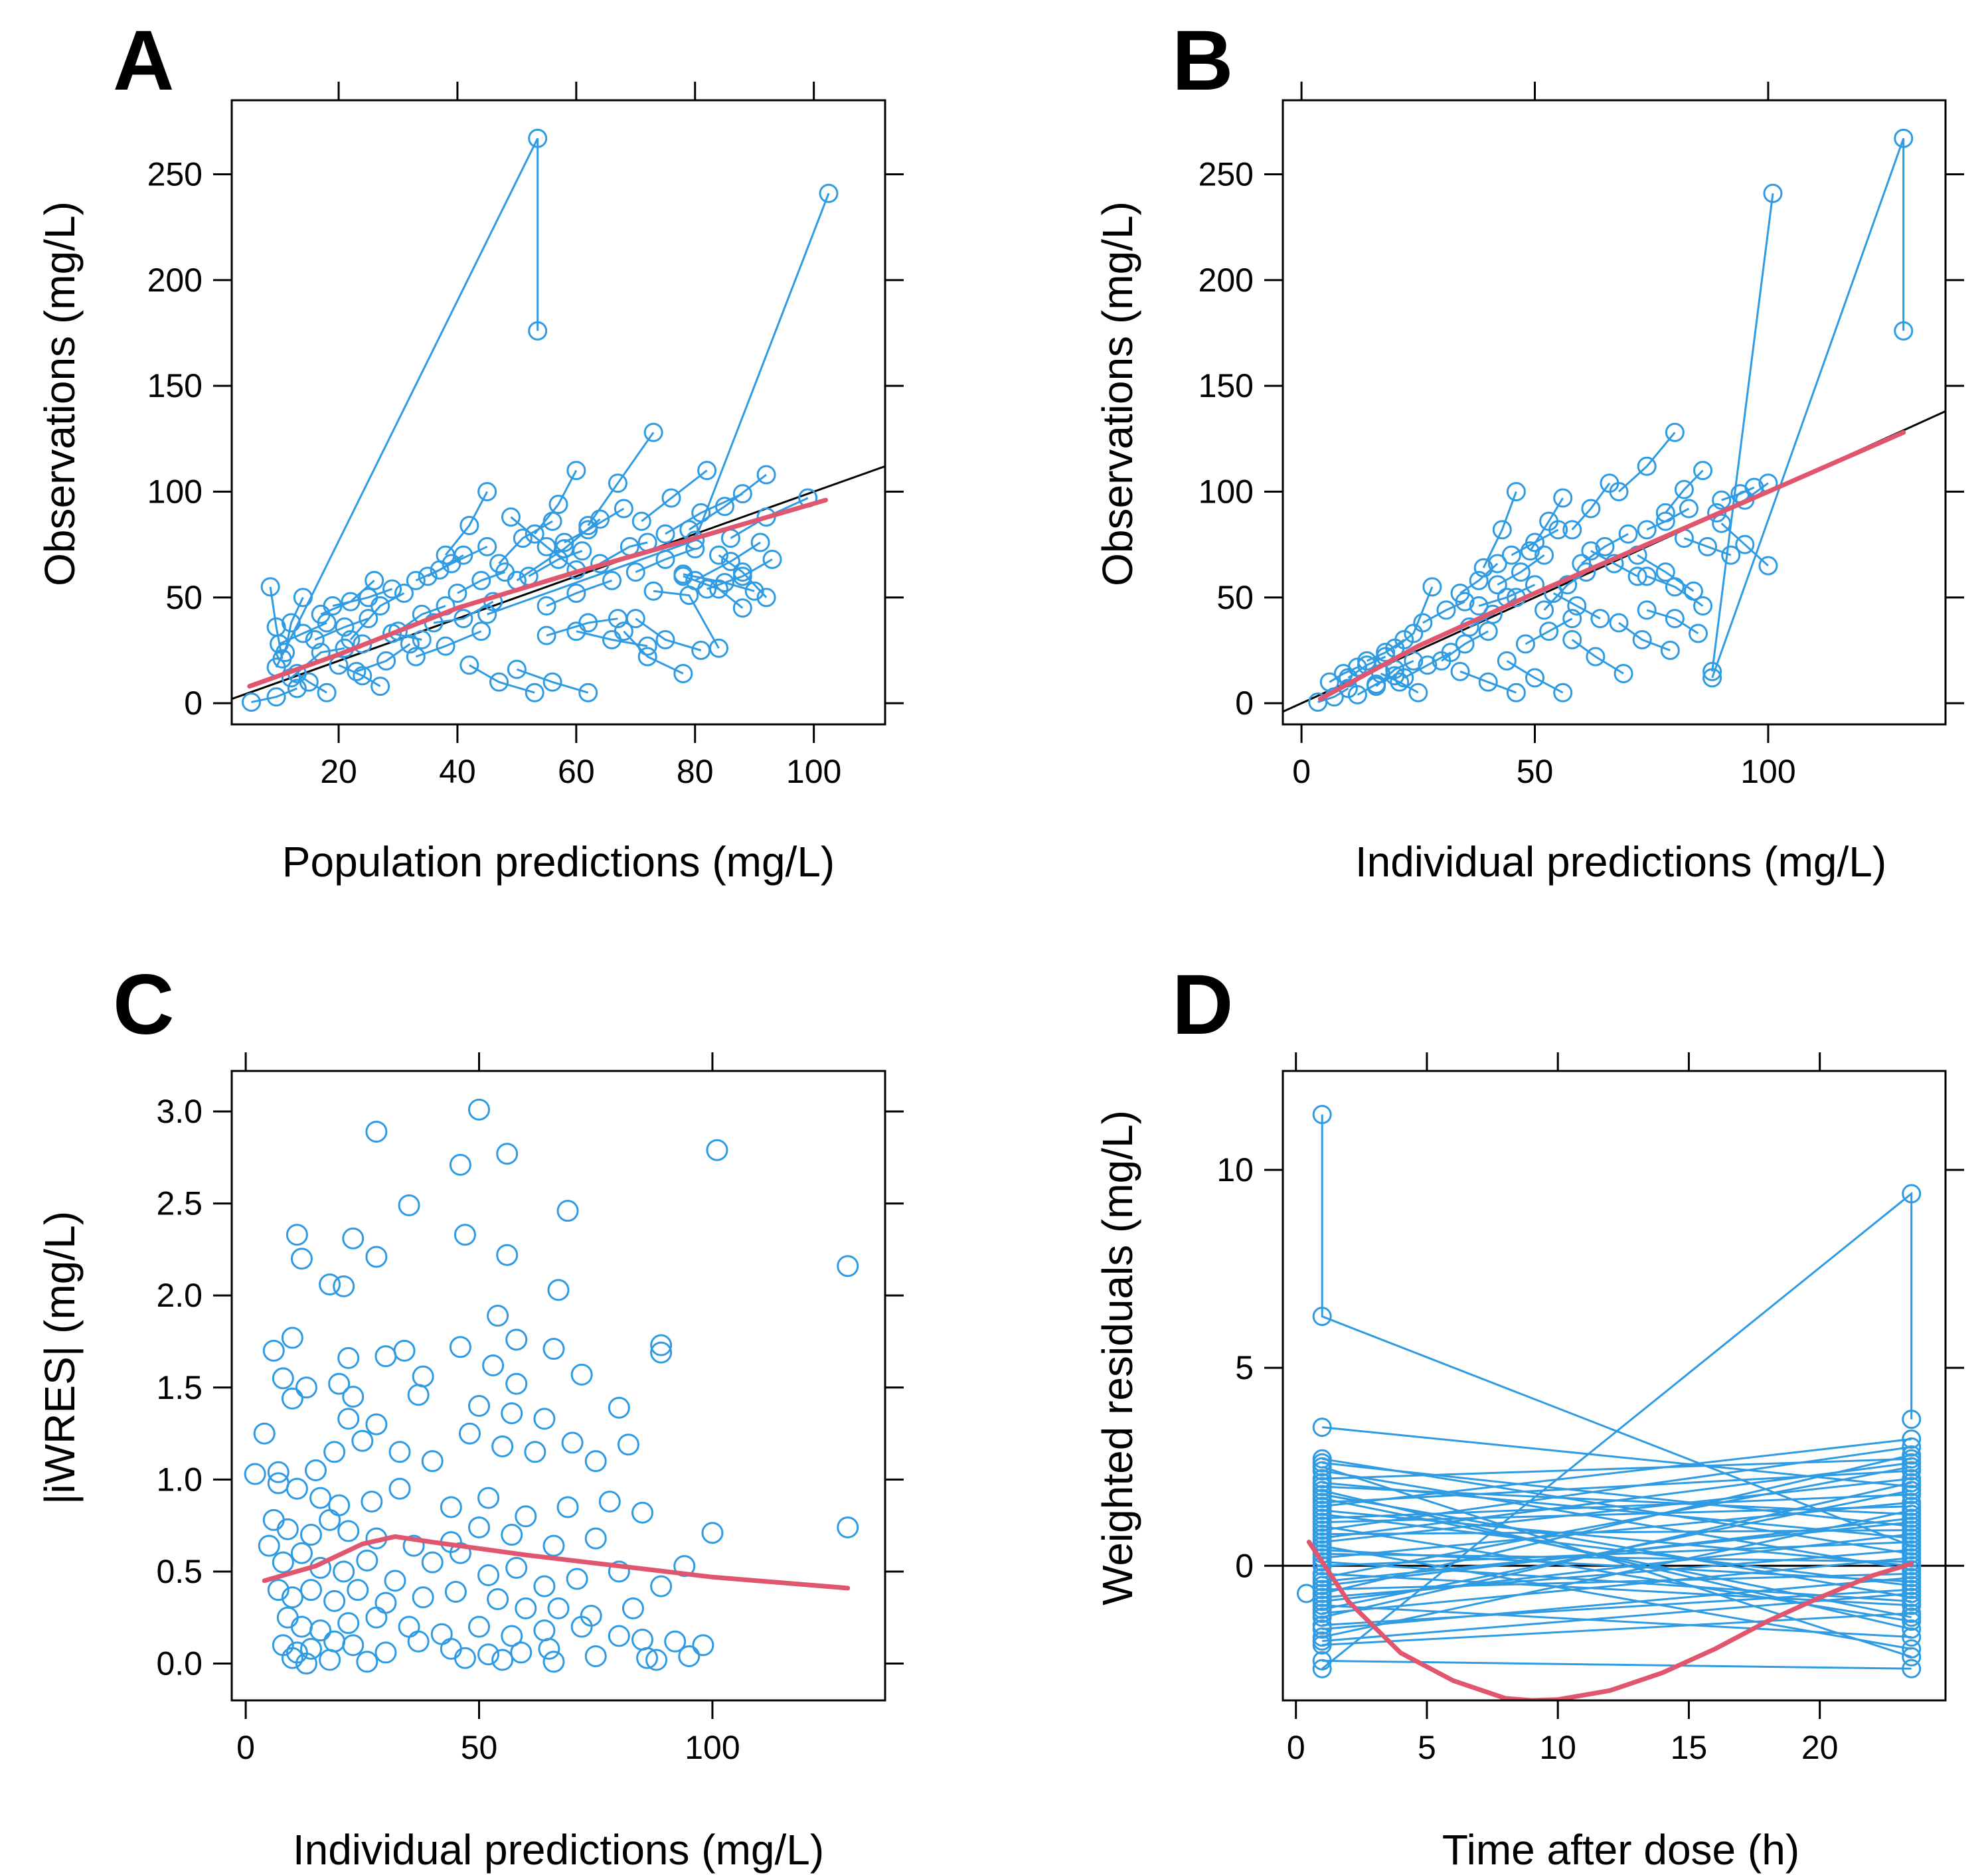 The width and height of the screenshot is (1988, 1875). What do you see at coordinates (1226, 491) in the screenshot?
I see `panel-b-y-tick-label: 100` at bounding box center [1226, 491].